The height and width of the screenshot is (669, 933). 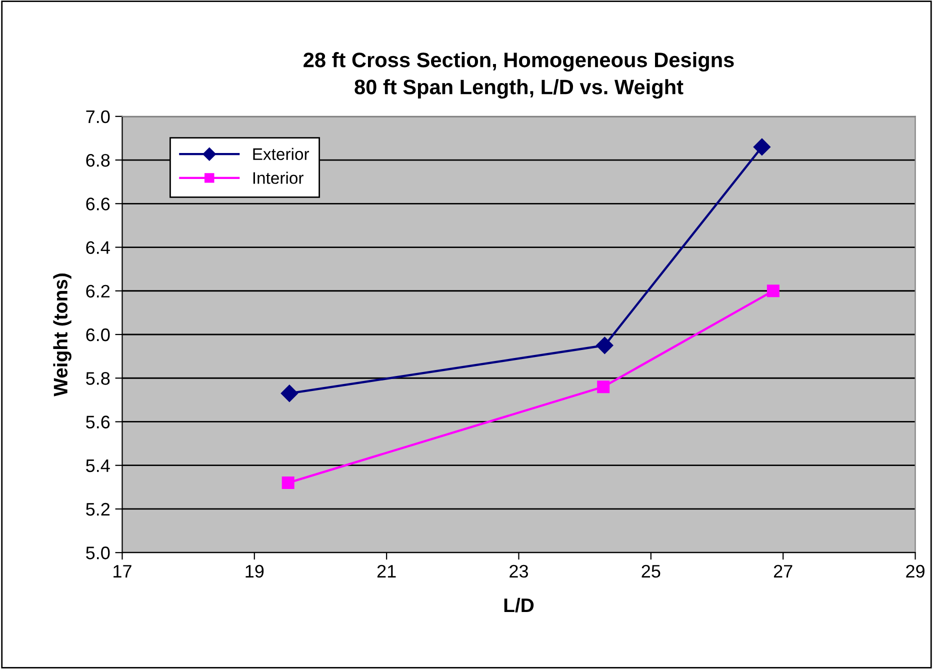 I want to click on x-tick-label: 23, so click(x=519, y=571).